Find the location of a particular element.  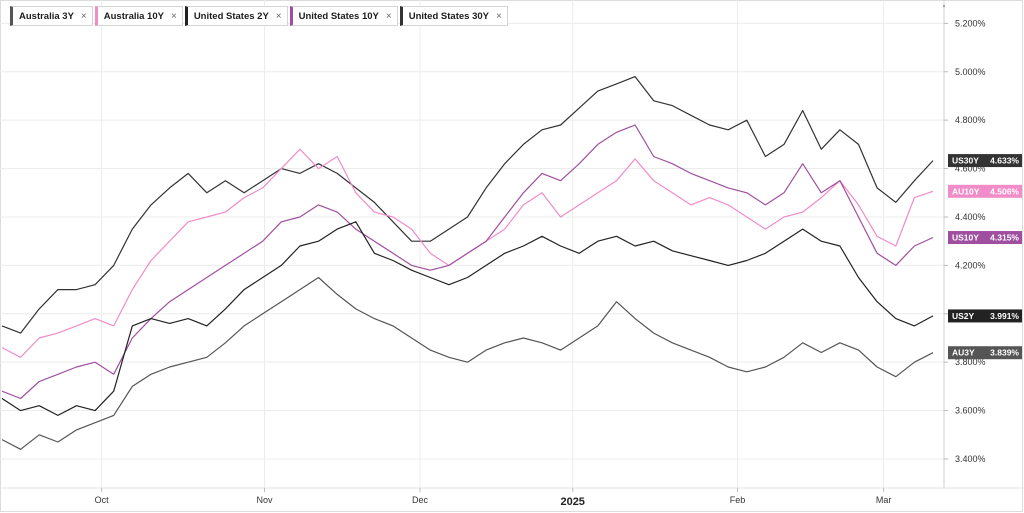

y-tick-label: 3.400% is located at coordinates (970, 459).